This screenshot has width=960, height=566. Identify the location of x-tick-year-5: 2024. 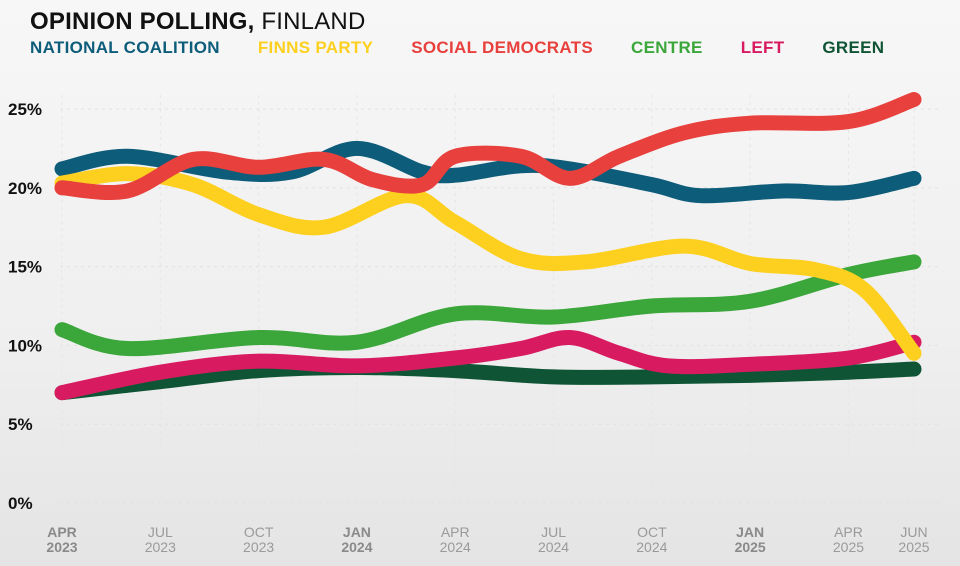
(553, 547).